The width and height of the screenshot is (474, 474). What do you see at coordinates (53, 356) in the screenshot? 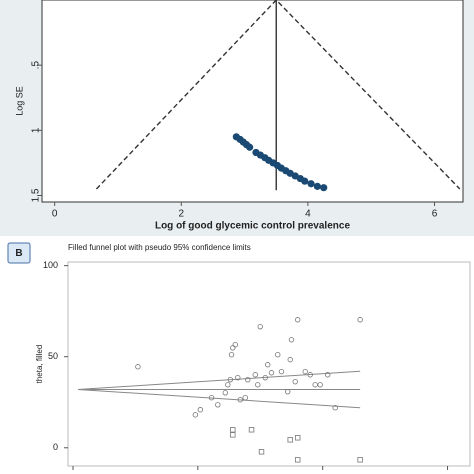
I see `y-tick-label: 50` at bounding box center [53, 356].